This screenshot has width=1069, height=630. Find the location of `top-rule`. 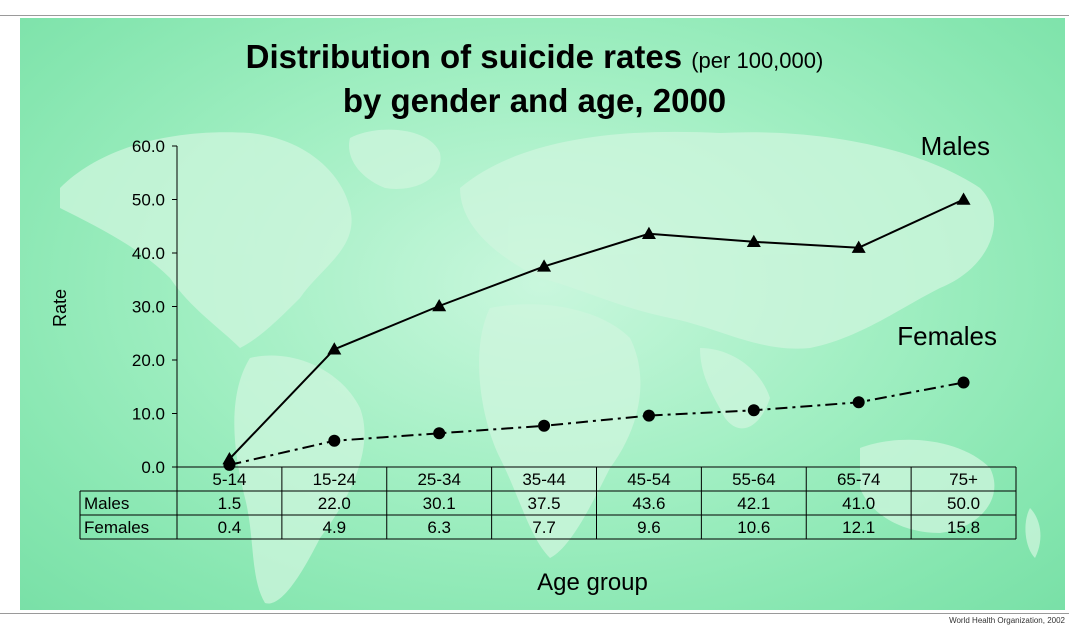

top-rule is located at coordinates (534, 15).